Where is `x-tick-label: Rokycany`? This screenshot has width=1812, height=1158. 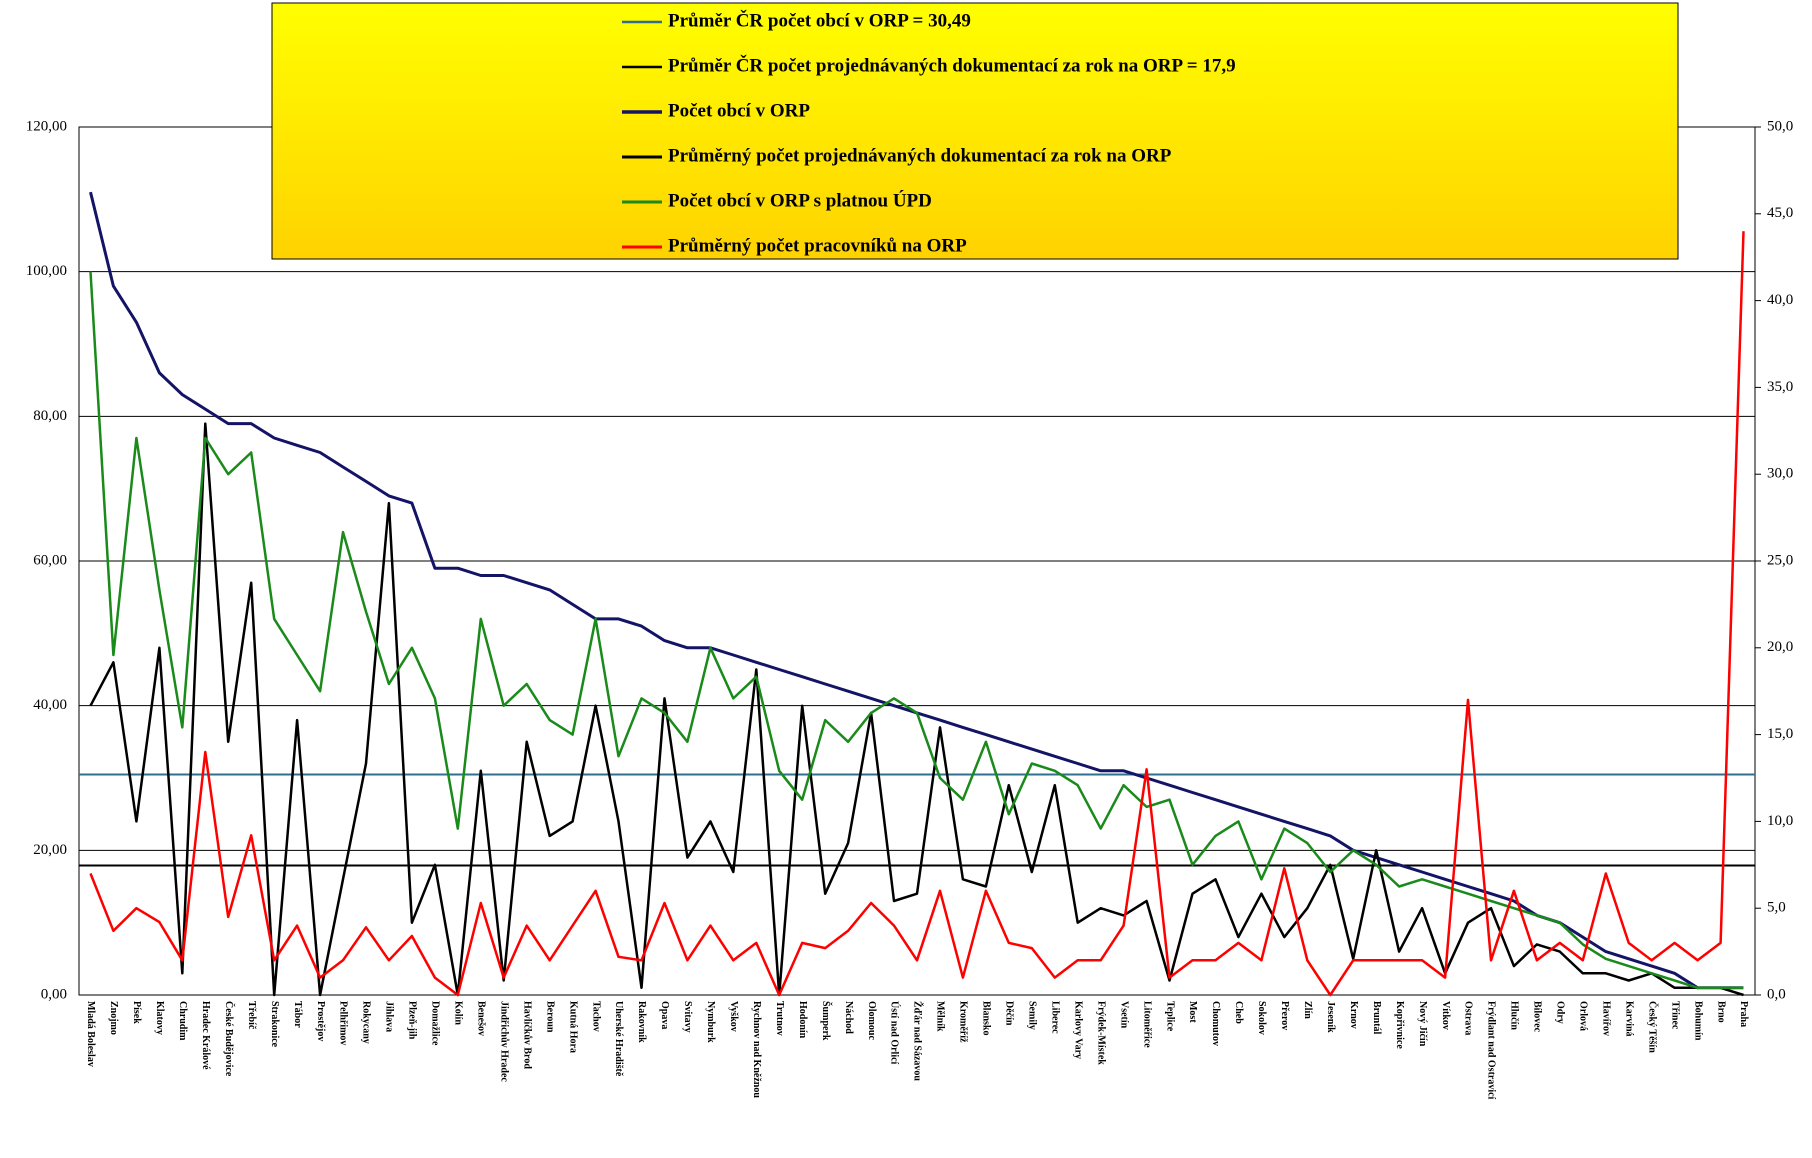 x-tick-label: Rokycany is located at coordinates (366, 1022).